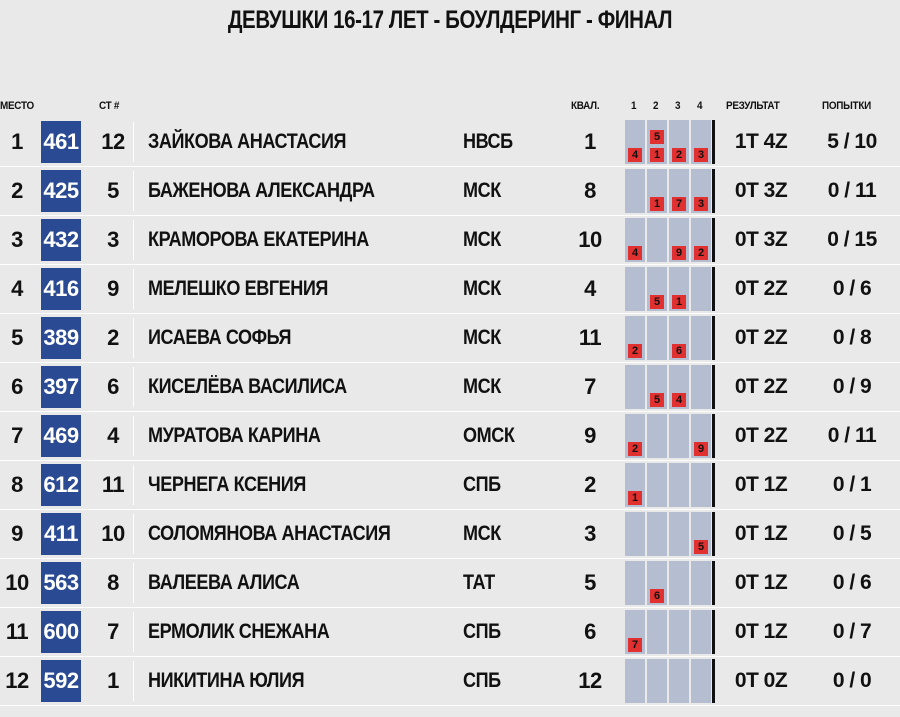 The height and width of the screenshot is (717, 900). Describe the element at coordinates (17, 533) in the screenshot. I see `place-cell: 9` at that location.